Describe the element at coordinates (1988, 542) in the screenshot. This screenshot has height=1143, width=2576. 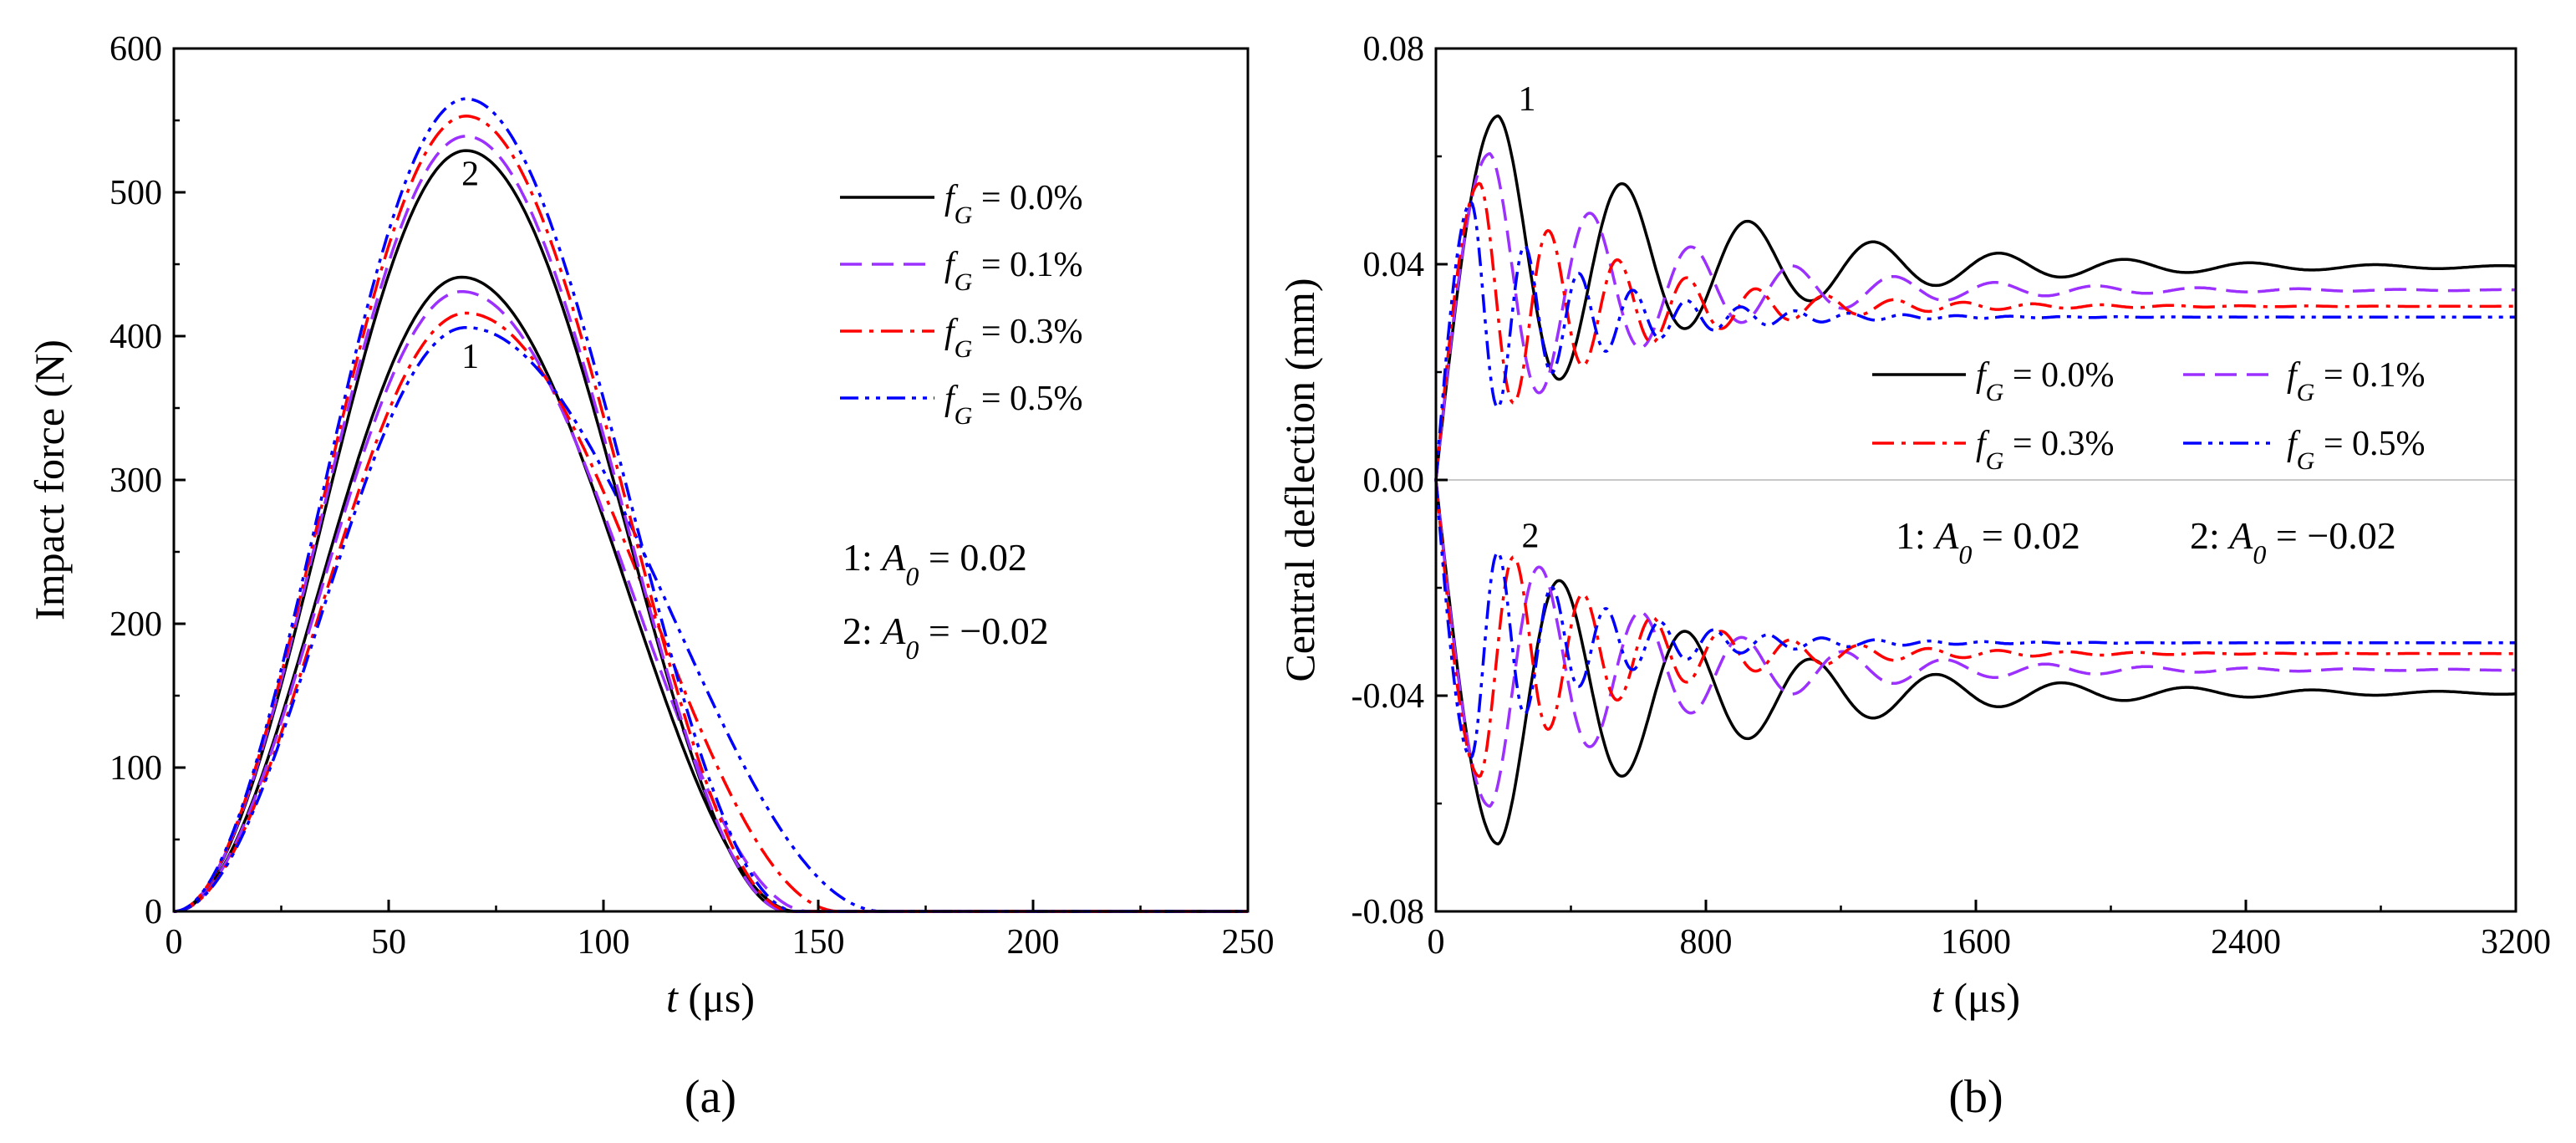
I see `panel-b-annotation-1: 1: A0 = 0.02` at that location.